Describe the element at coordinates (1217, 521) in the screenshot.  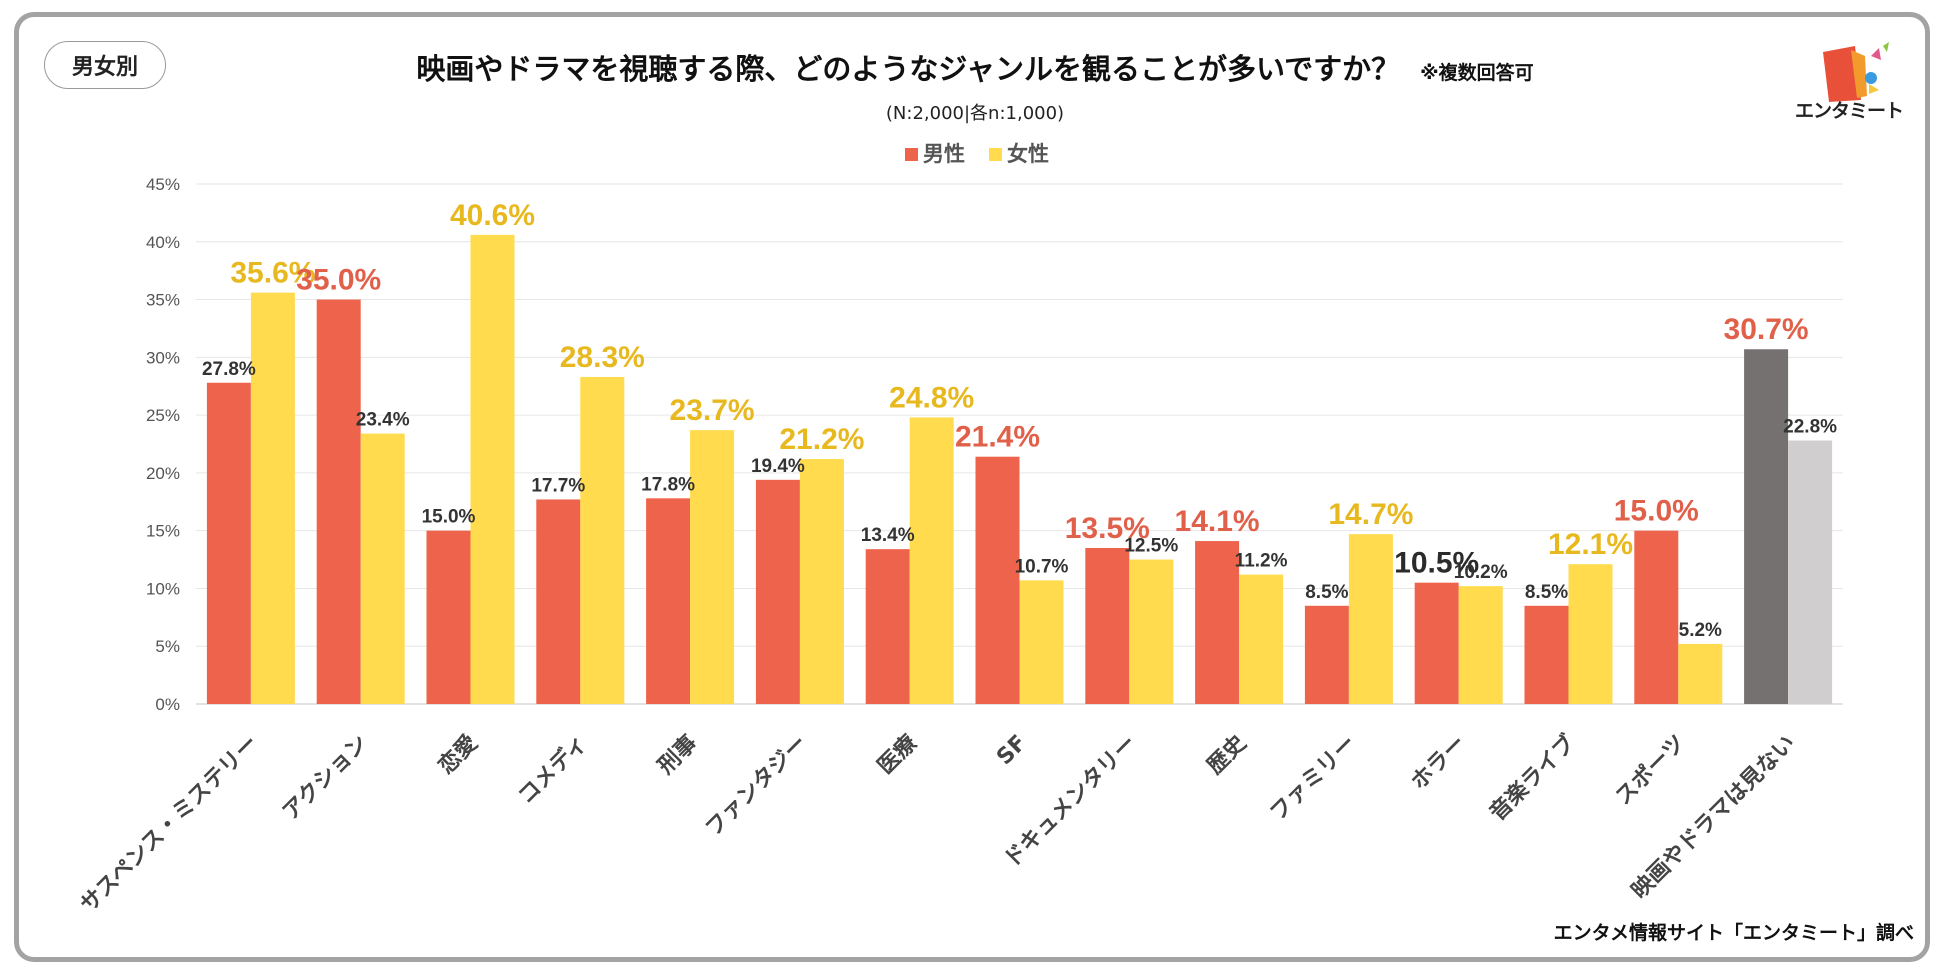
I see `data-label-male: 14.1%` at that location.